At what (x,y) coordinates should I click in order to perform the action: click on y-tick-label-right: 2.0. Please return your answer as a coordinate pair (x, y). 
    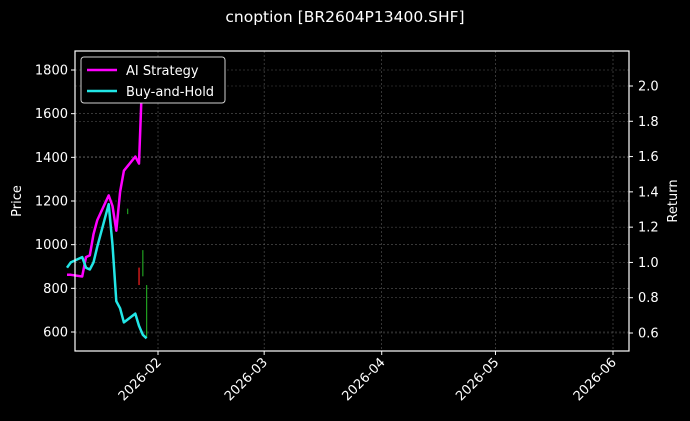
    Looking at the image, I should click on (648, 87).